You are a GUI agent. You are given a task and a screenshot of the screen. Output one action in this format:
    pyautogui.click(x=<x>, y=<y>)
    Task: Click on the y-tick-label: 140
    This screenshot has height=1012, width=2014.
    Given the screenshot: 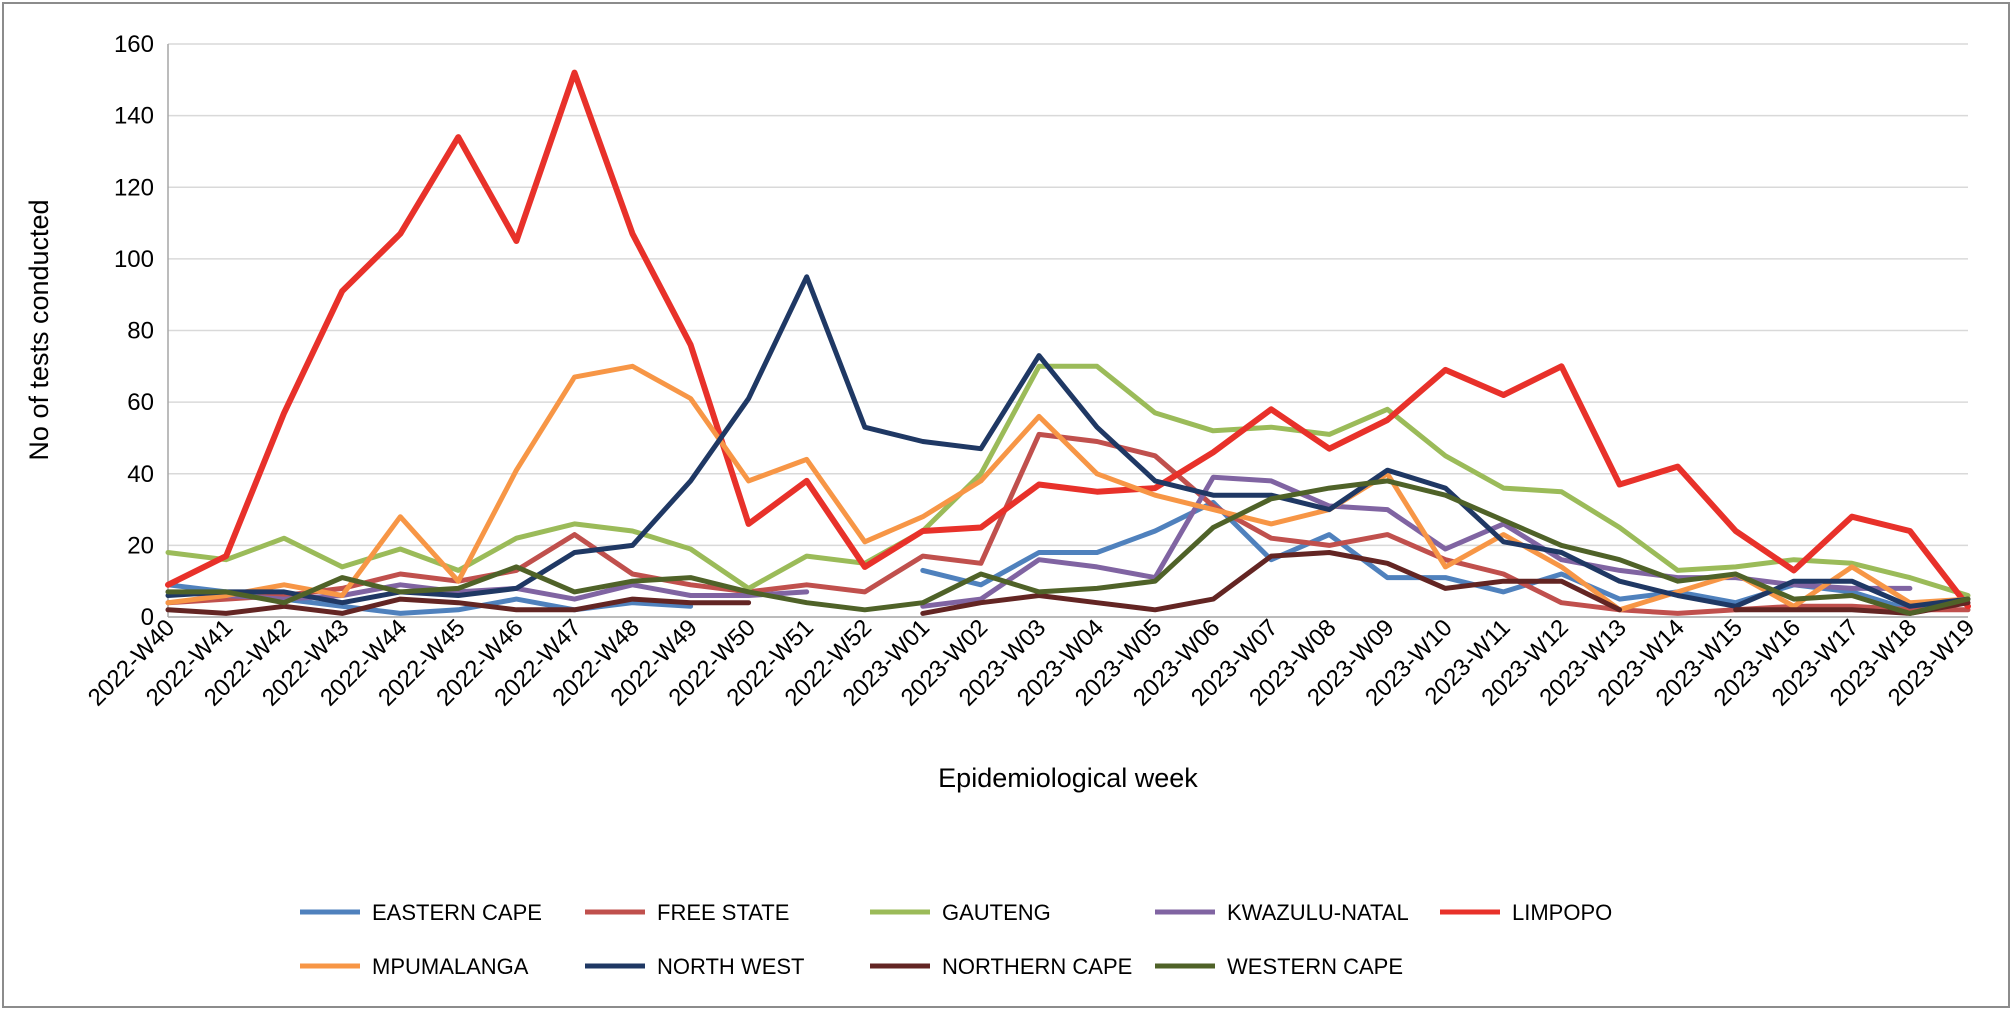 What is the action you would take?
    pyautogui.click(x=134, y=116)
    